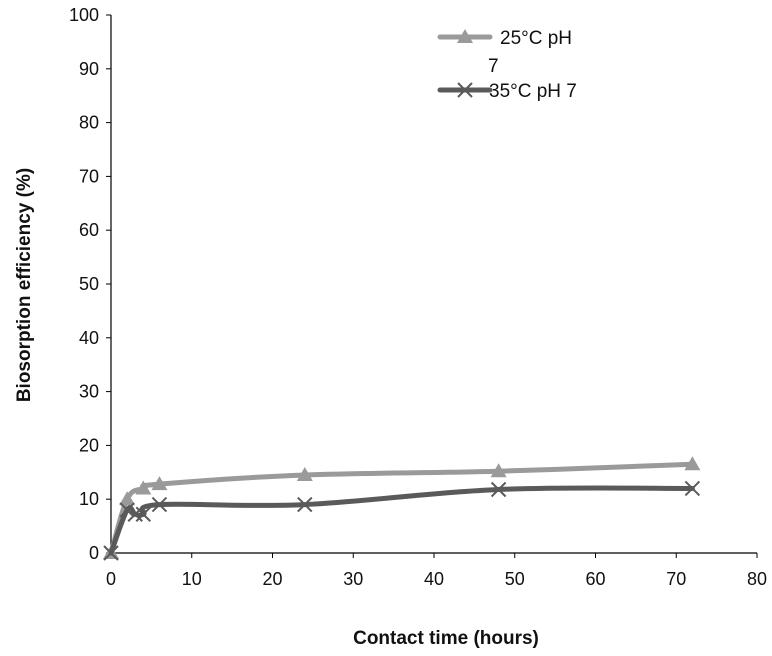 Image resolution: width=772 pixels, height=656 pixels. I want to click on legend-item: 25°C pH7, so click(504, 52).